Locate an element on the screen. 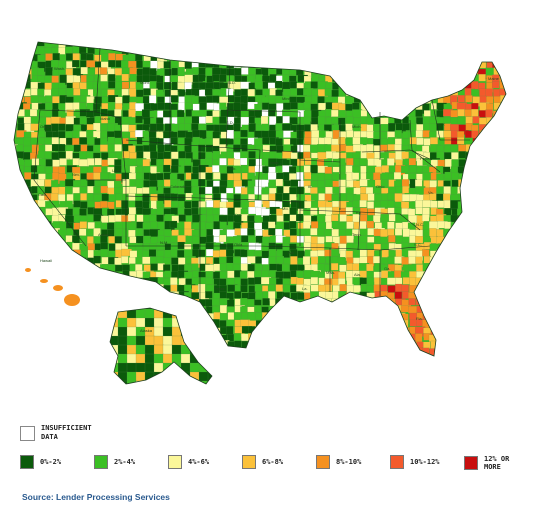  state-label: Utah is located at coordinates (116, 170).